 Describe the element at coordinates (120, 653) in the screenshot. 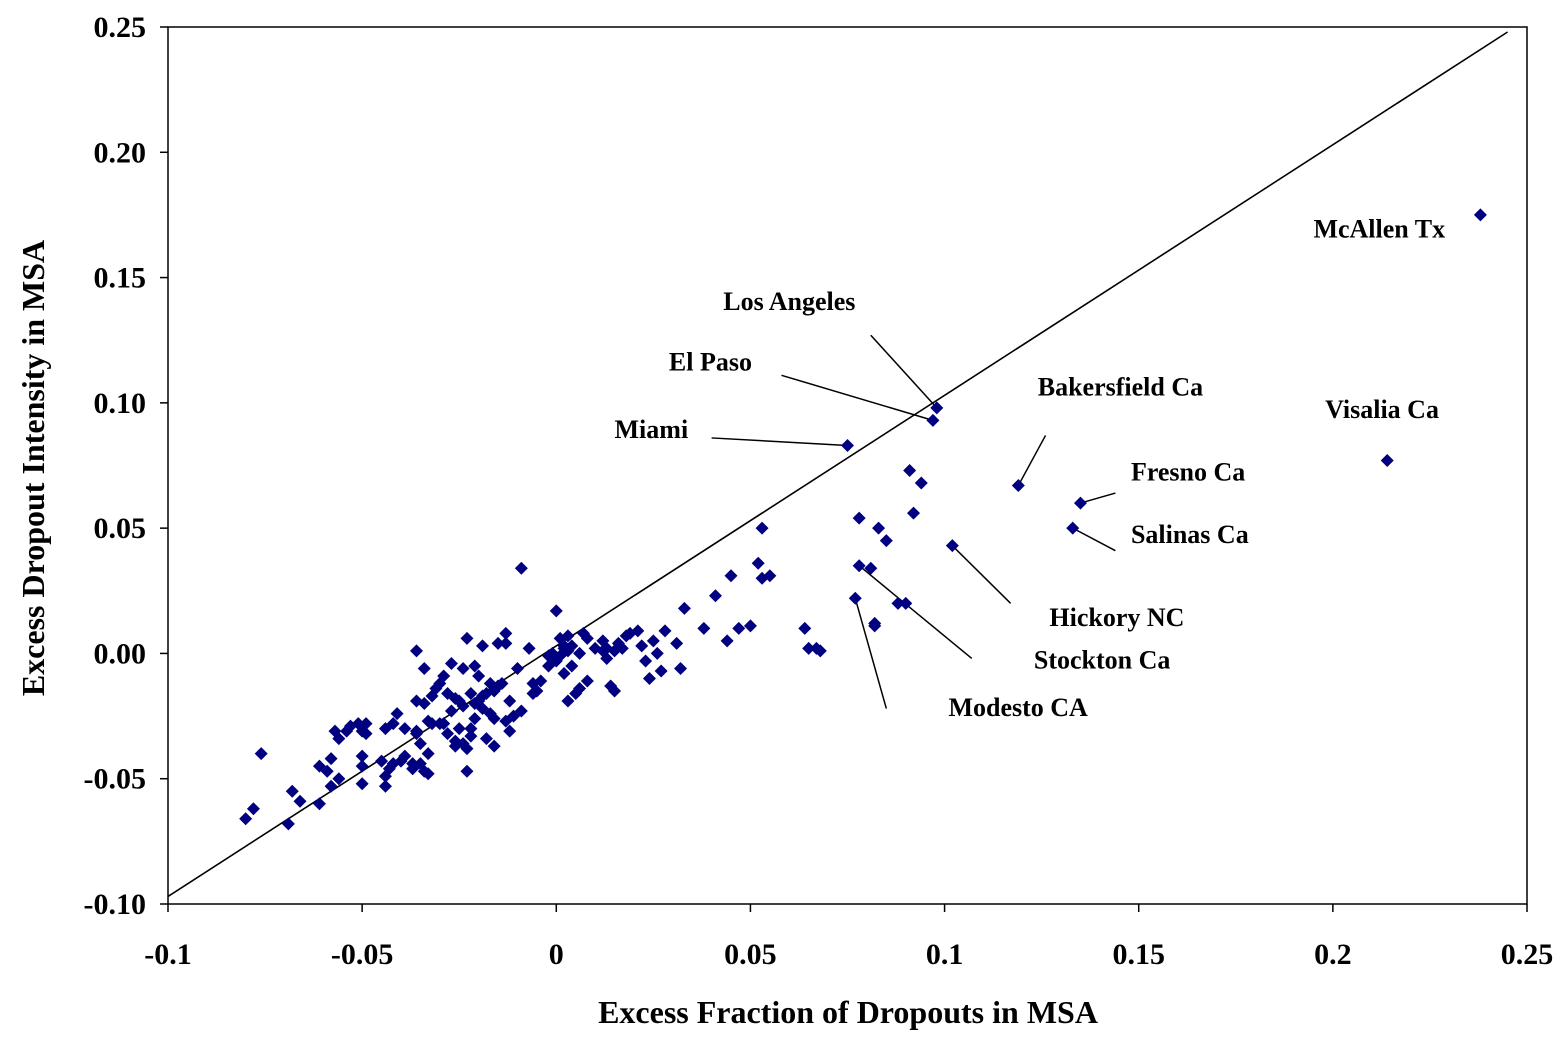

I see `y-tick-label: 0.00` at that location.